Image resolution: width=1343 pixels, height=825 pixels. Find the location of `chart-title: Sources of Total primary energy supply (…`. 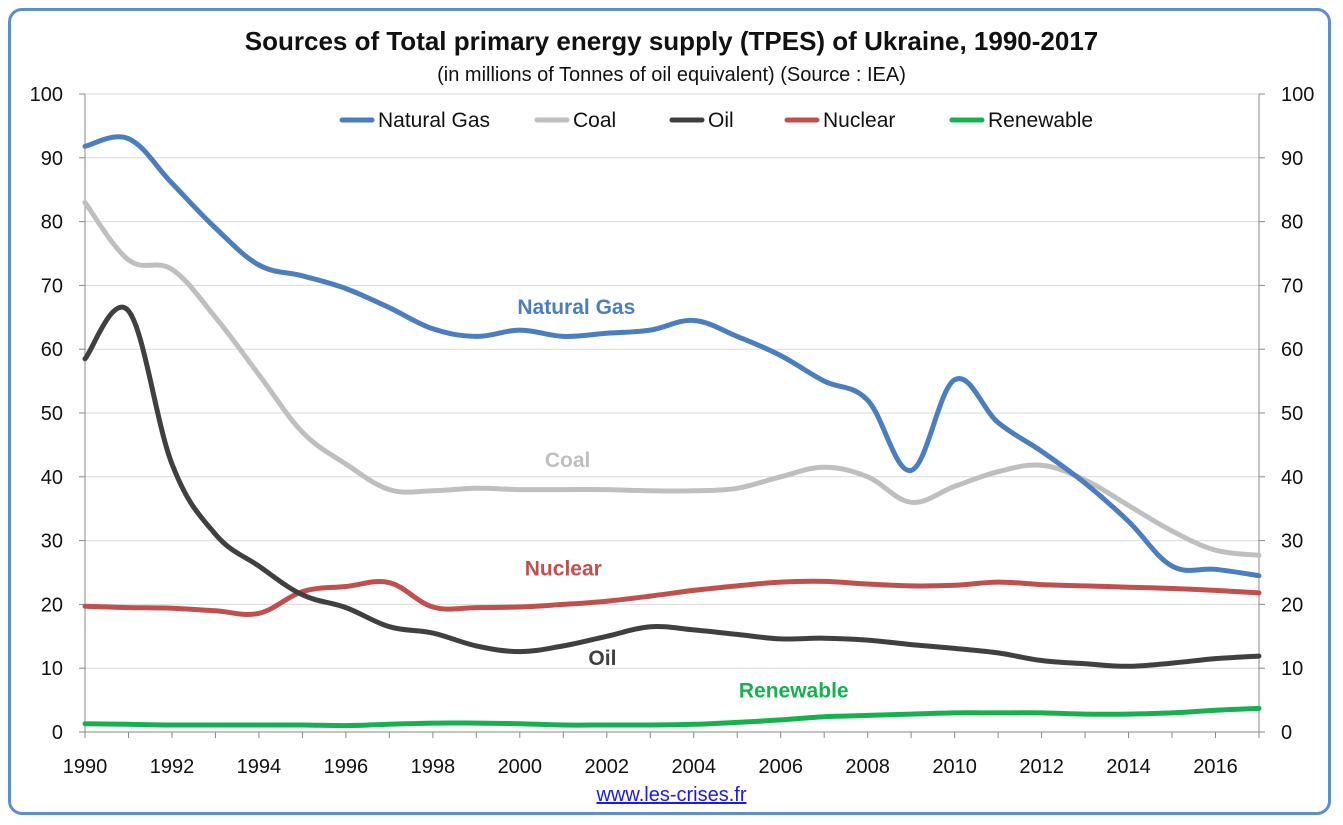

chart-title: Sources of Total primary energy supply (… is located at coordinates (671, 41).